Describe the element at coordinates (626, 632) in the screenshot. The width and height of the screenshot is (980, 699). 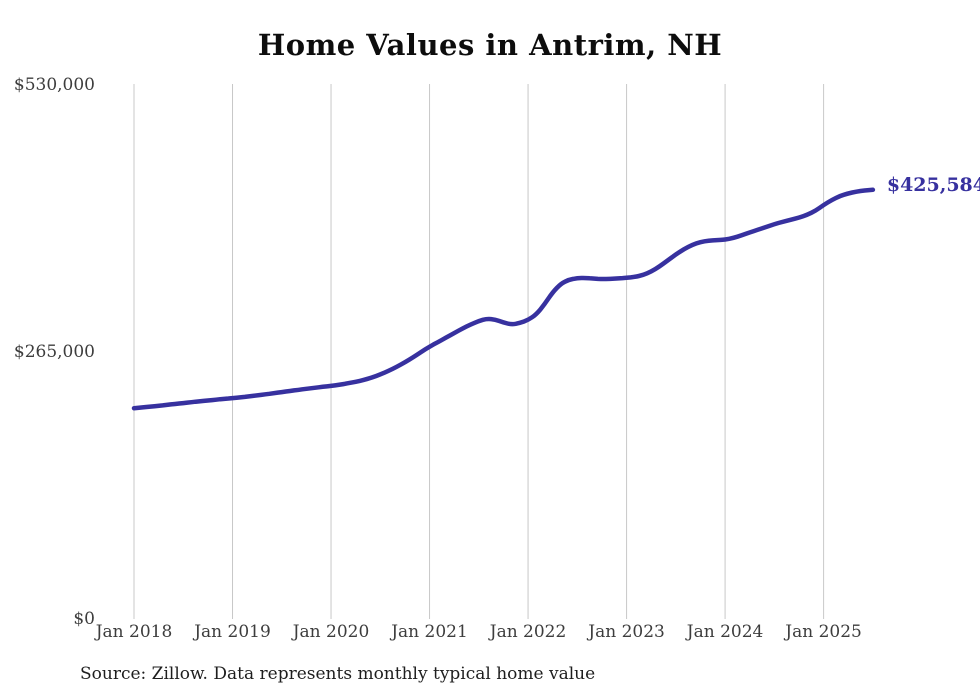
I see `x-axis-tick-label: Jan 2023` at that location.